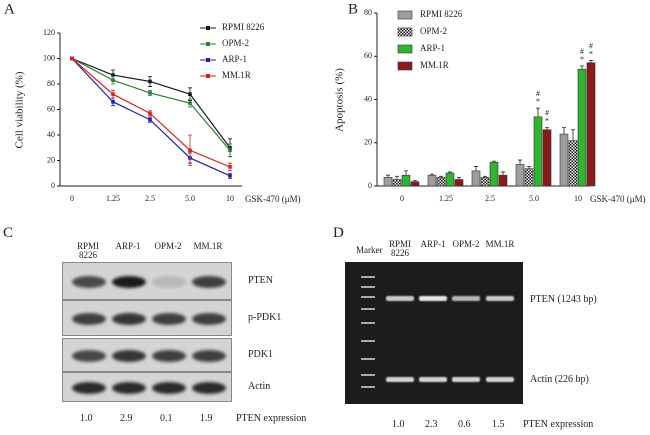  Describe the element at coordinates (8, 233) in the screenshot. I see `panel-label: C` at that location.